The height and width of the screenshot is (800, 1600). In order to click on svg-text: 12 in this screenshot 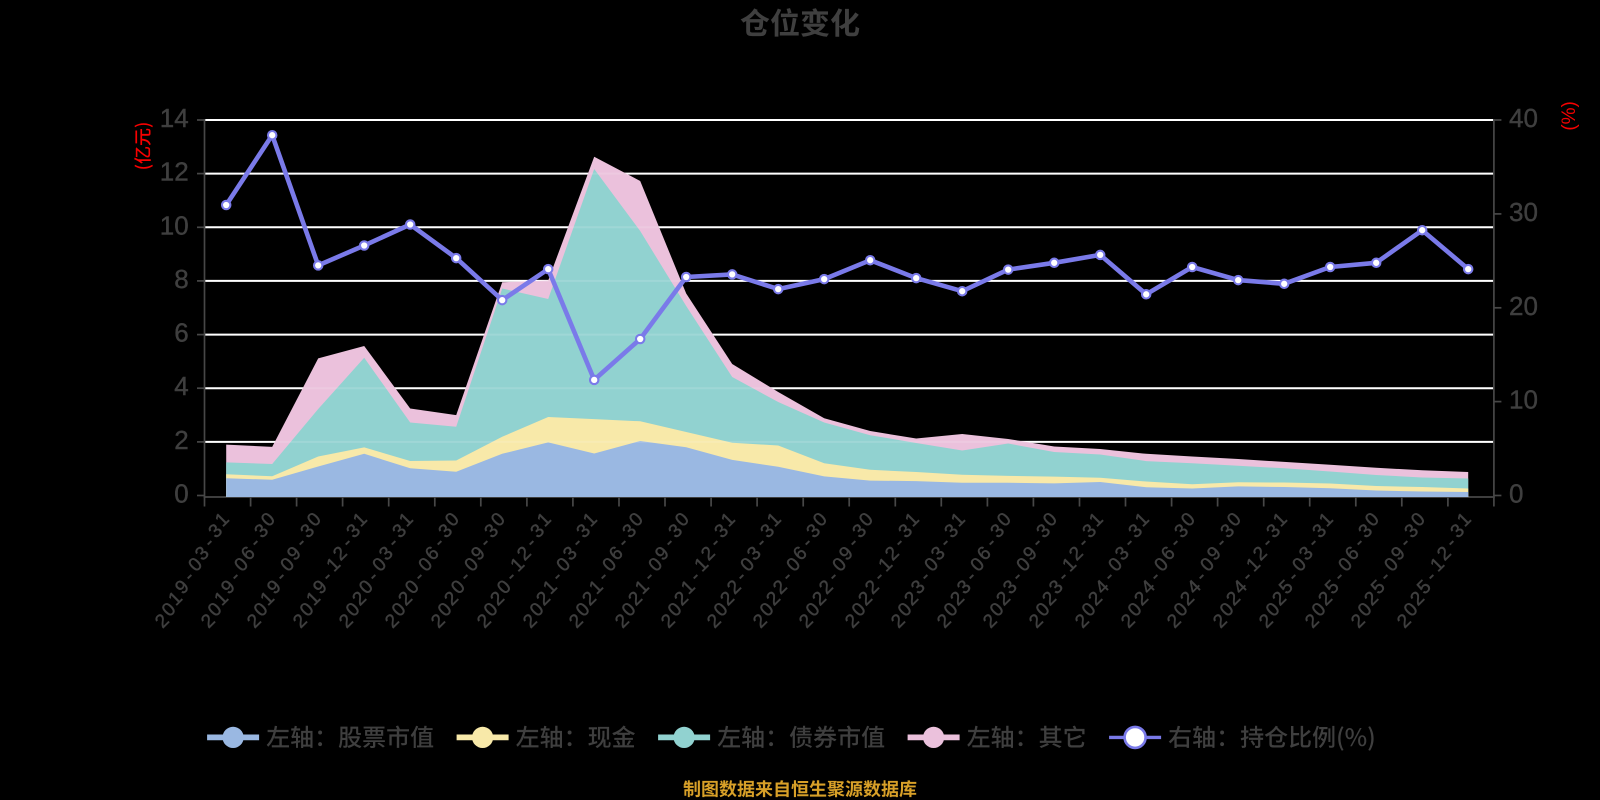, I will do `click(174, 172)`.